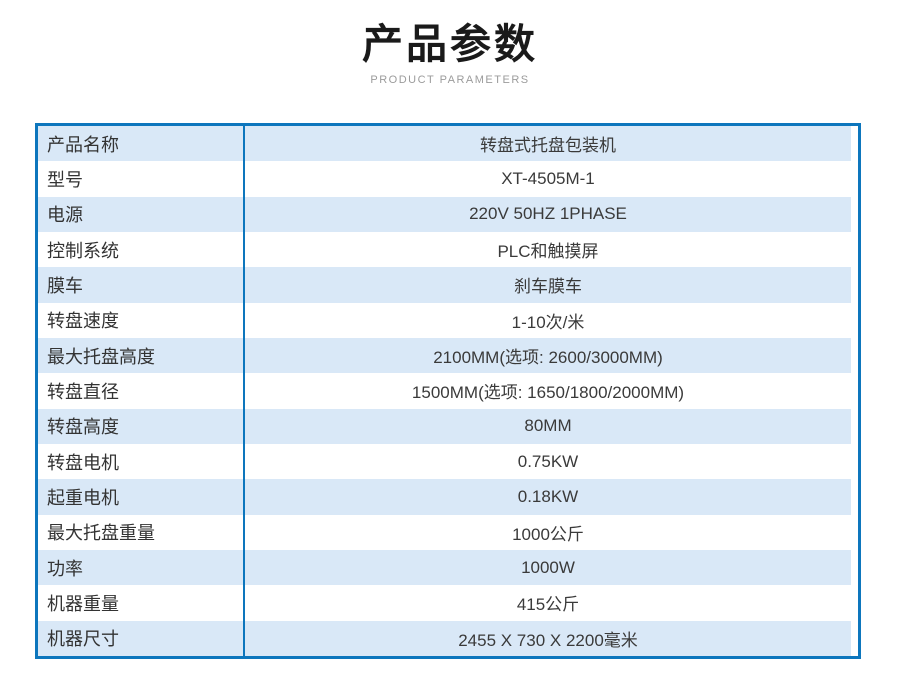 Image resolution: width=900 pixels, height=688 pixels. Describe the element at coordinates (444, 603) in the screenshot. I see `table-row: 机器重量 415公斤` at that location.